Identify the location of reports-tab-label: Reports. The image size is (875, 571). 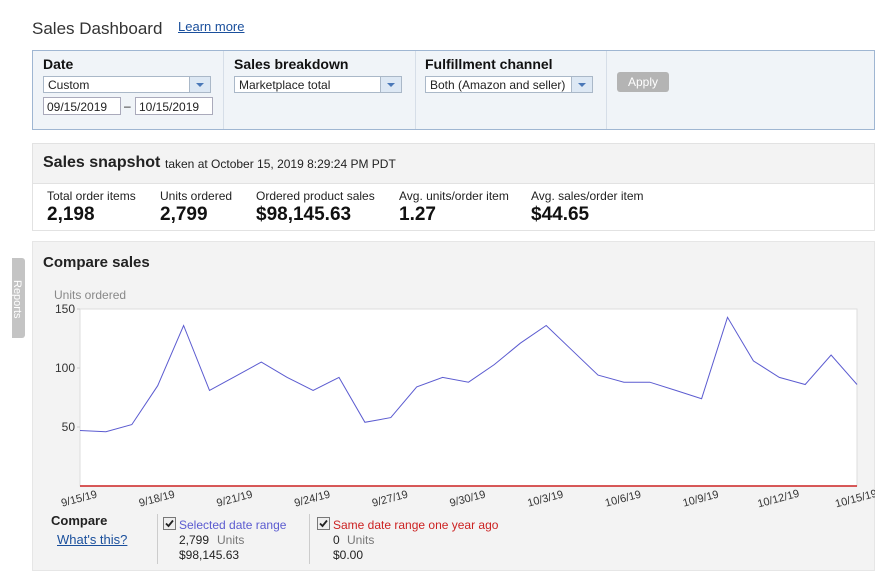
(17, 299).